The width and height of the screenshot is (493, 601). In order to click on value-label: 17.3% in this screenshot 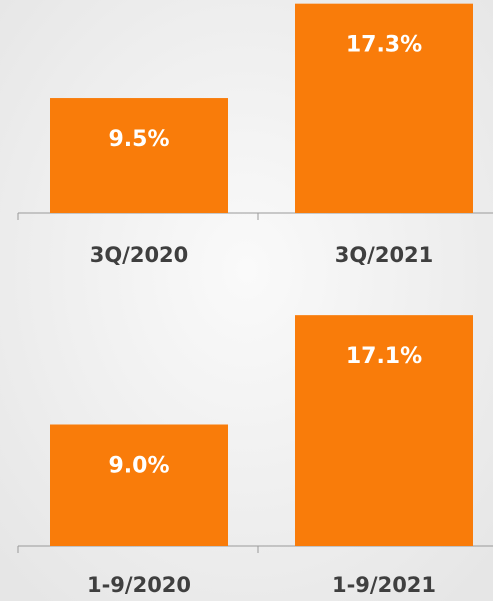, I will do `click(384, 45)`.